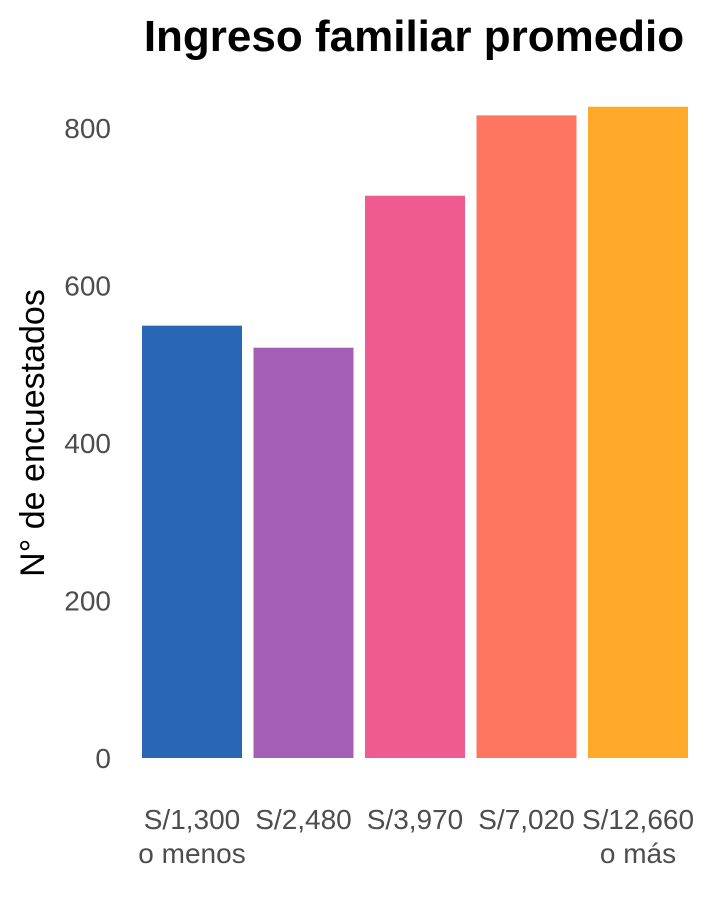  What do you see at coordinates (33, 433) in the screenshot?
I see `y-axis-label: N° de encuestados` at bounding box center [33, 433].